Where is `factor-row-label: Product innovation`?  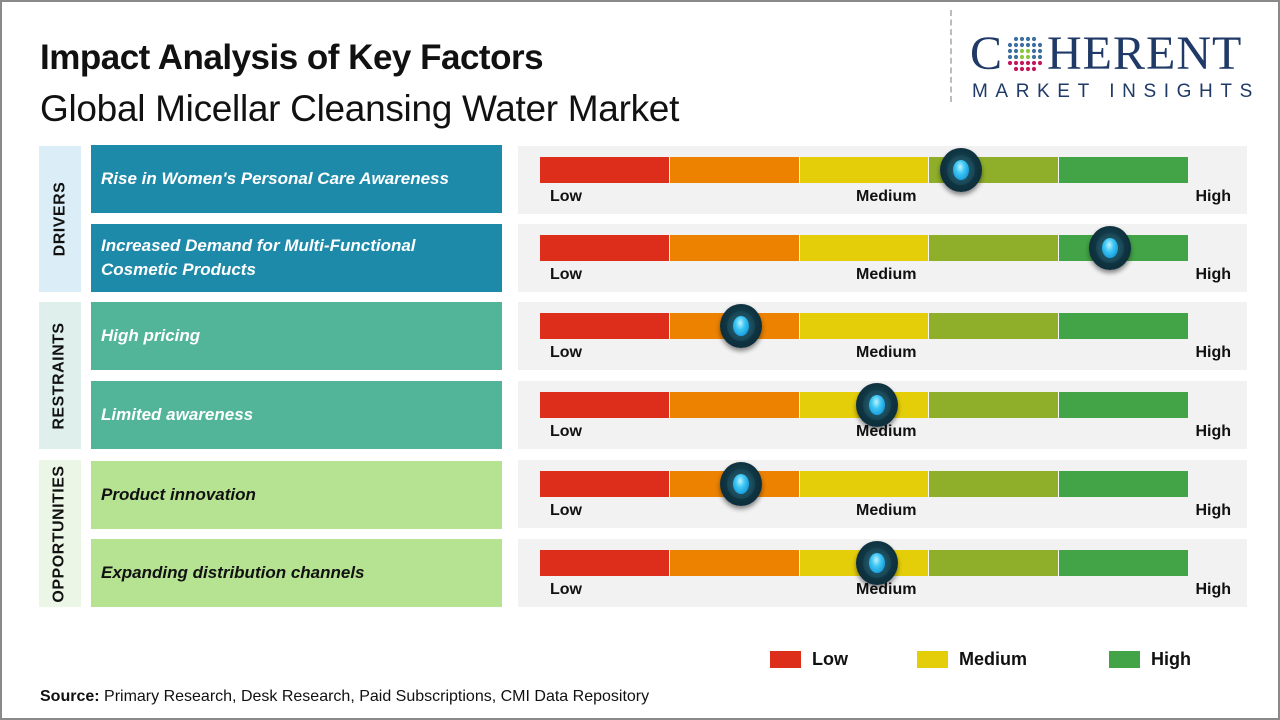 factor-row-label: Product innovation is located at coordinates (296, 495).